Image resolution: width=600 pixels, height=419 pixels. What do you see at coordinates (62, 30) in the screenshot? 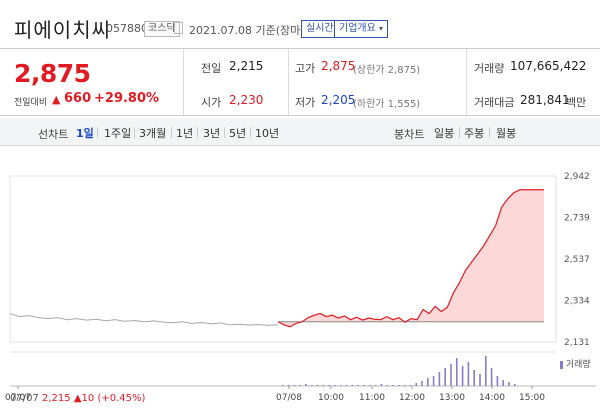
I see `stock-name: 피에이치씨` at bounding box center [62, 30].